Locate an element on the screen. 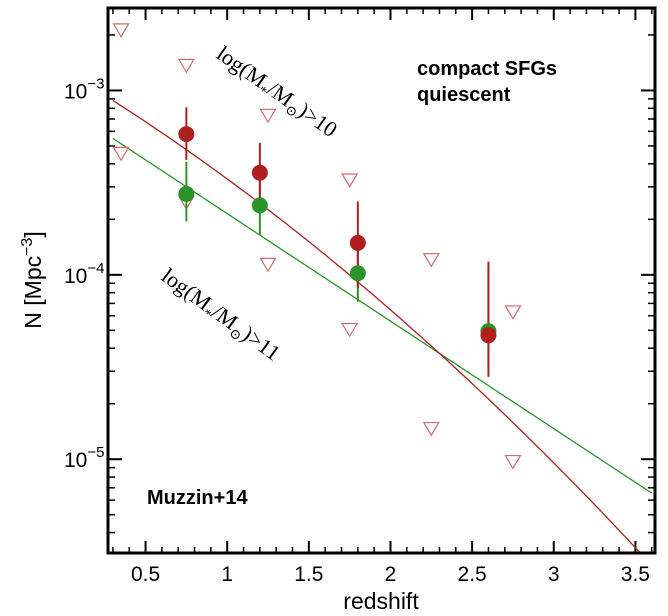 This screenshot has width=668, height=616. y-tick-label: 10⁻⁴ is located at coordinates (84, 274).